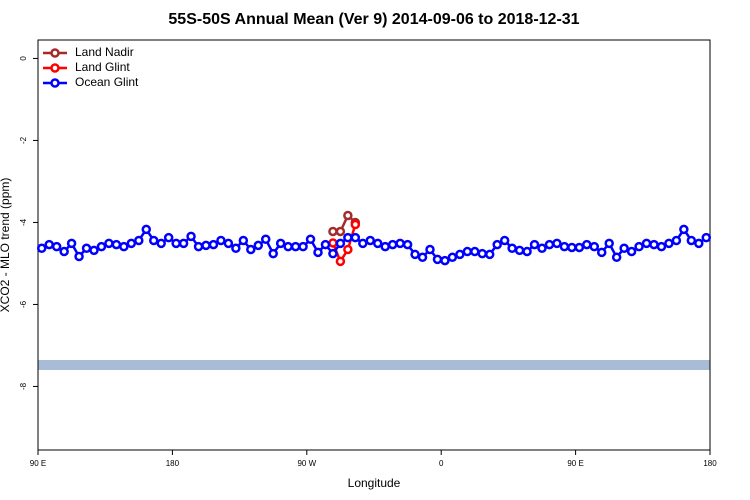 The height and width of the screenshot is (500, 750). Describe the element at coordinates (575, 463) in the screenshot. I see `x-tick-label: 90 E` at that location.